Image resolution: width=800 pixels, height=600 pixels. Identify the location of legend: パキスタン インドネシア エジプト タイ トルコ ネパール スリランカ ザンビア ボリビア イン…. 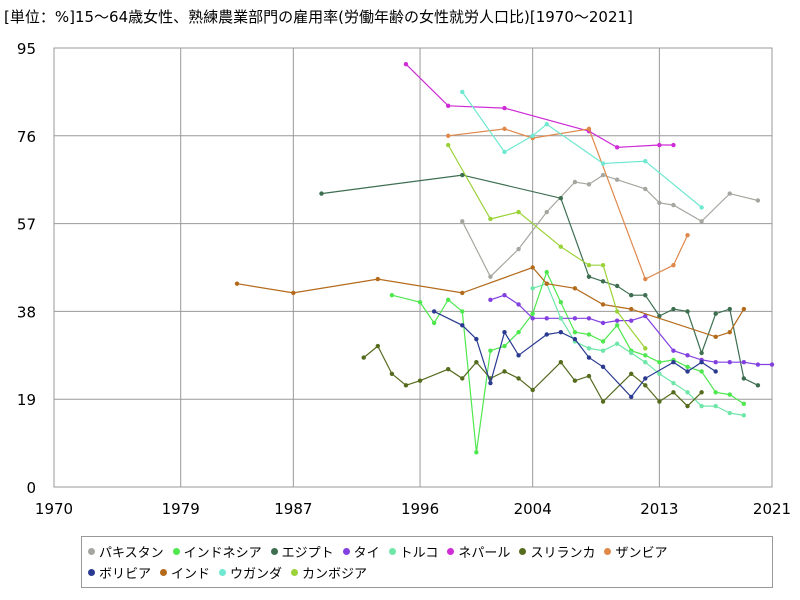
(427, 562).